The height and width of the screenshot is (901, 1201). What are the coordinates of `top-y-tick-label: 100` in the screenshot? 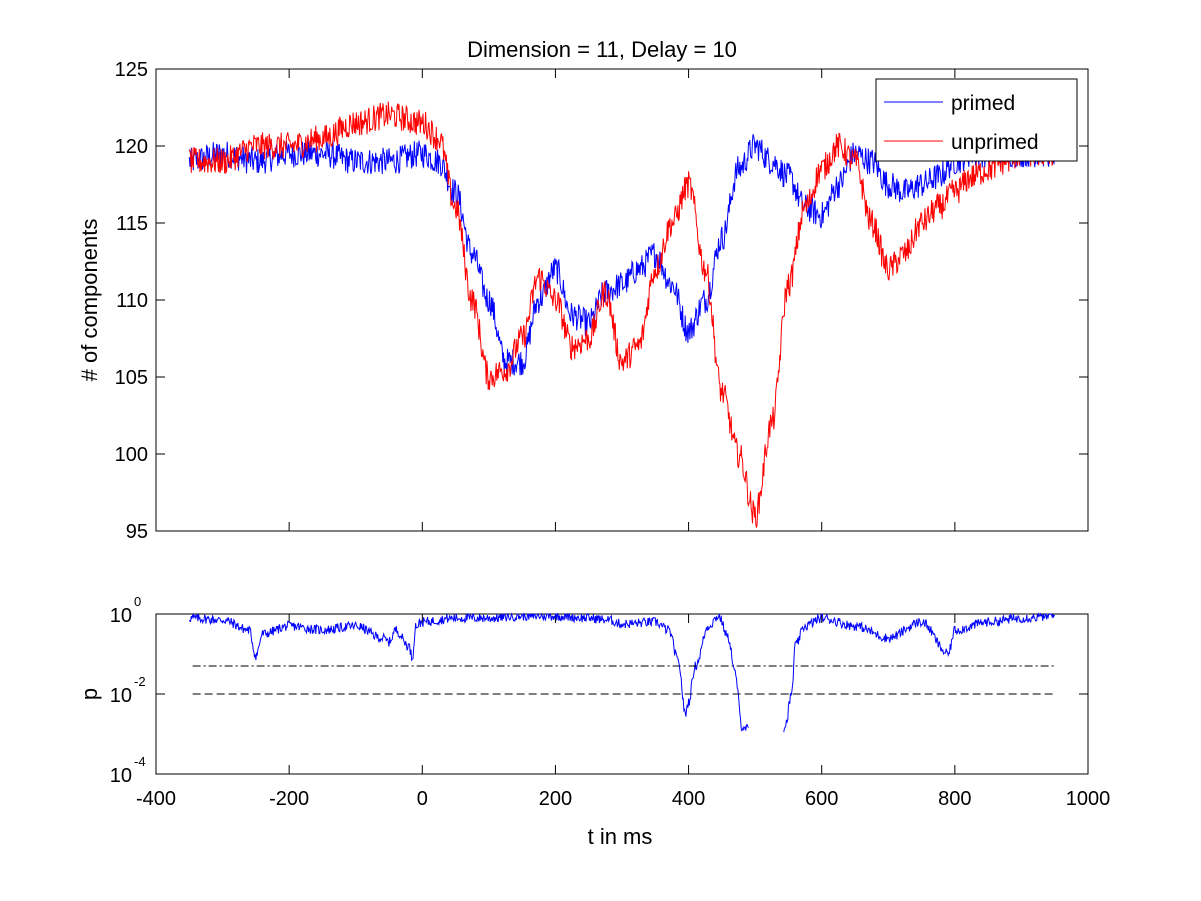 It's located at (131, 455).